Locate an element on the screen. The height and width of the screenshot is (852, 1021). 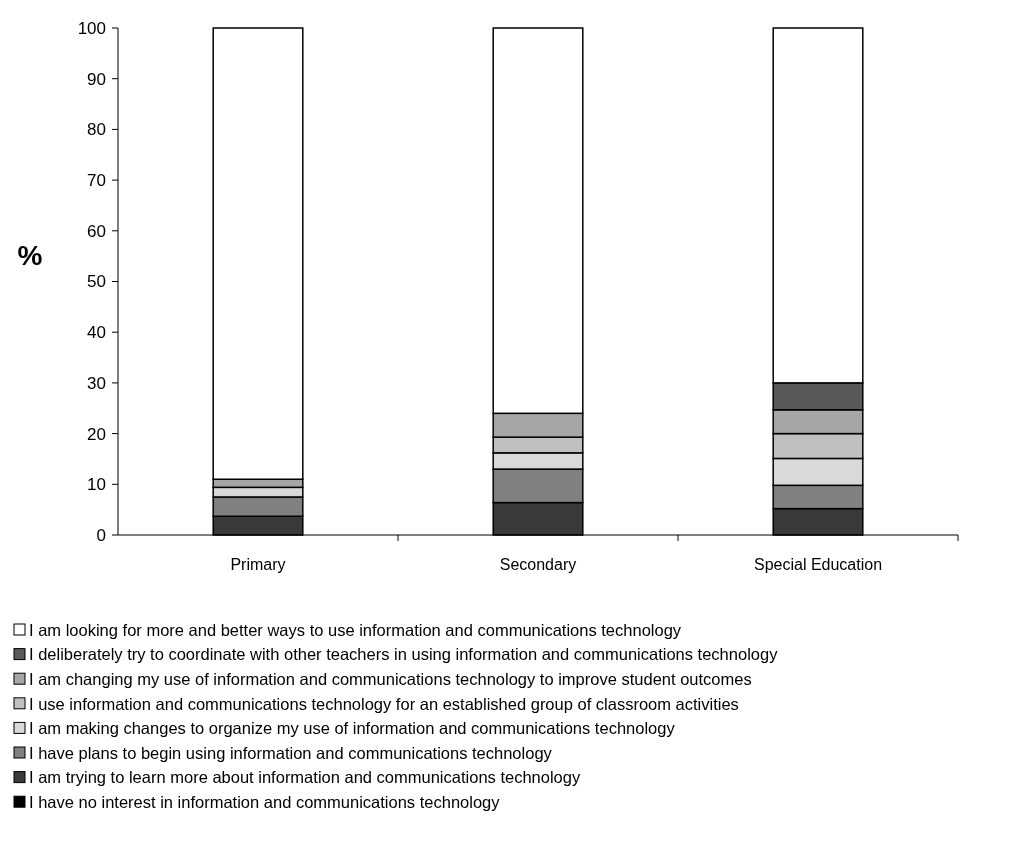
legend-label: I use information and communications technology for an established group of classroom activities is located at coordinates (384, 703).